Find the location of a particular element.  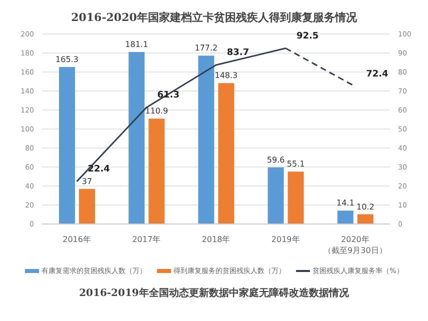

data-label: 14.1 is located at coordinates (345, 203).